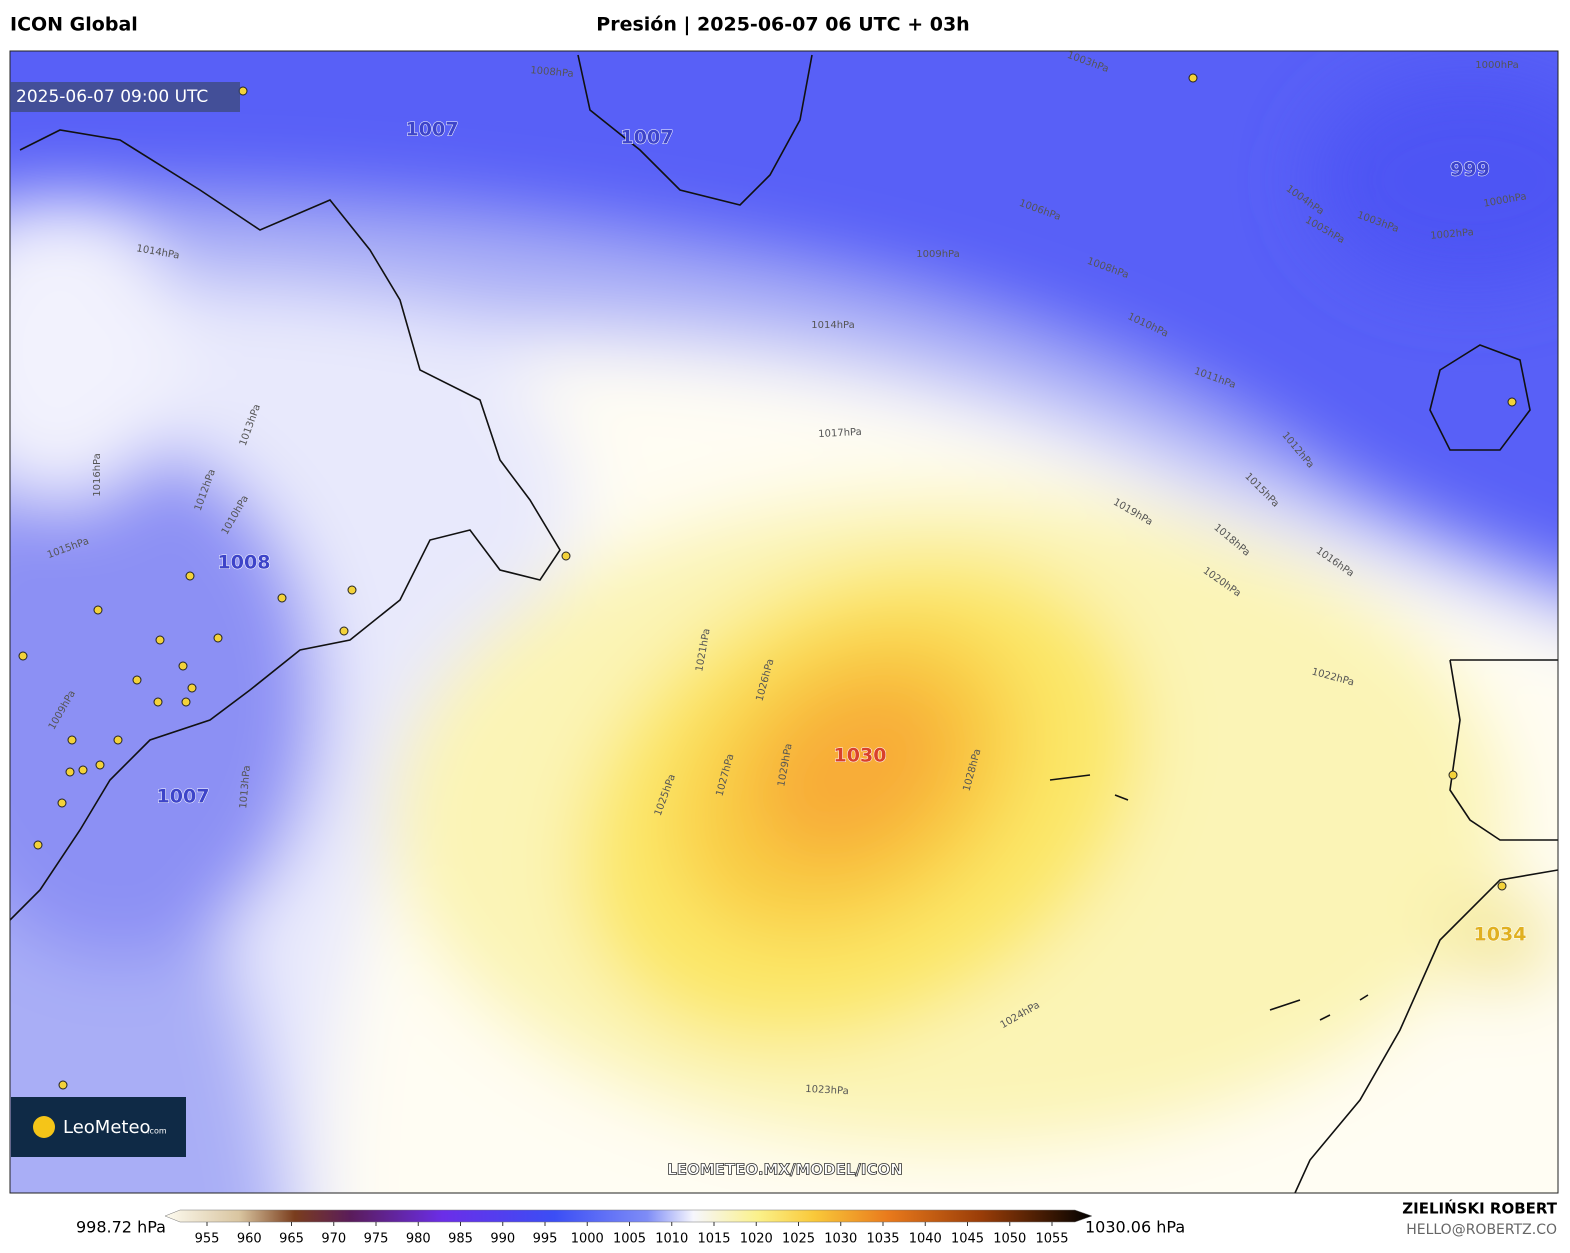  Describe the element at coordinates (333, 1239) in the screenshot. I see `colorbar-tick-label: 970` at that location.